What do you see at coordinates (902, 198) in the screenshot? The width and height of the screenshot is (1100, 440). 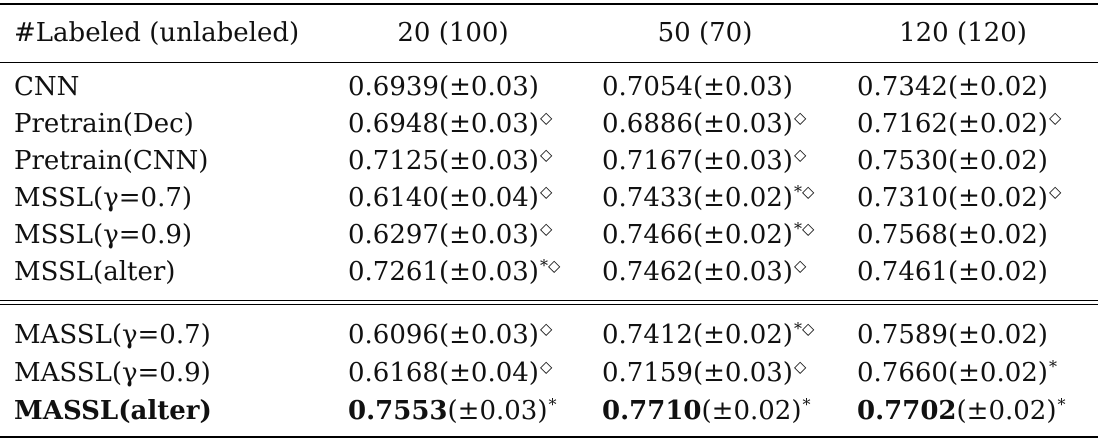 I see `cell-value: 0.7310` at bounding box center [902, 198].